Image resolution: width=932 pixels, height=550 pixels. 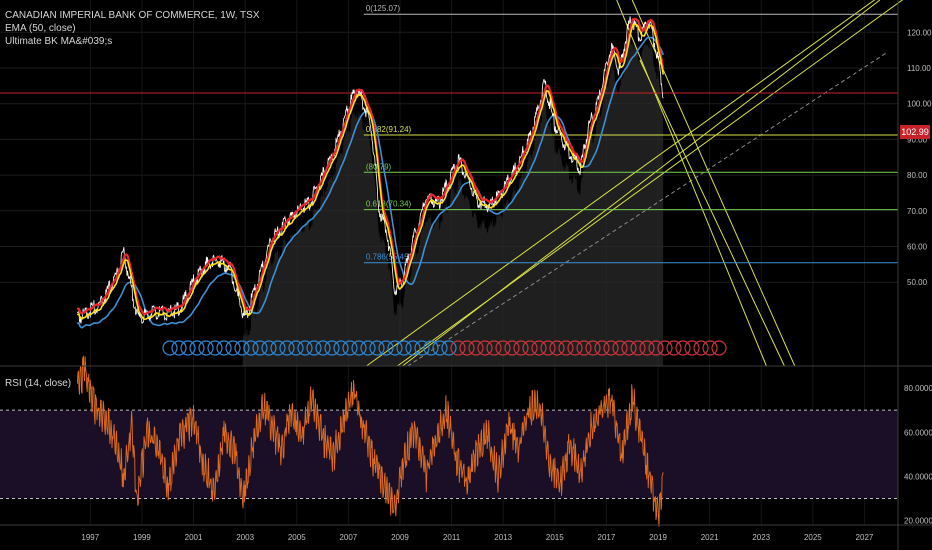 What do you see at coordinates (813, 537) in the screenshot?
I see `time-tick-label: 2025` at bounding box center [813, 537].